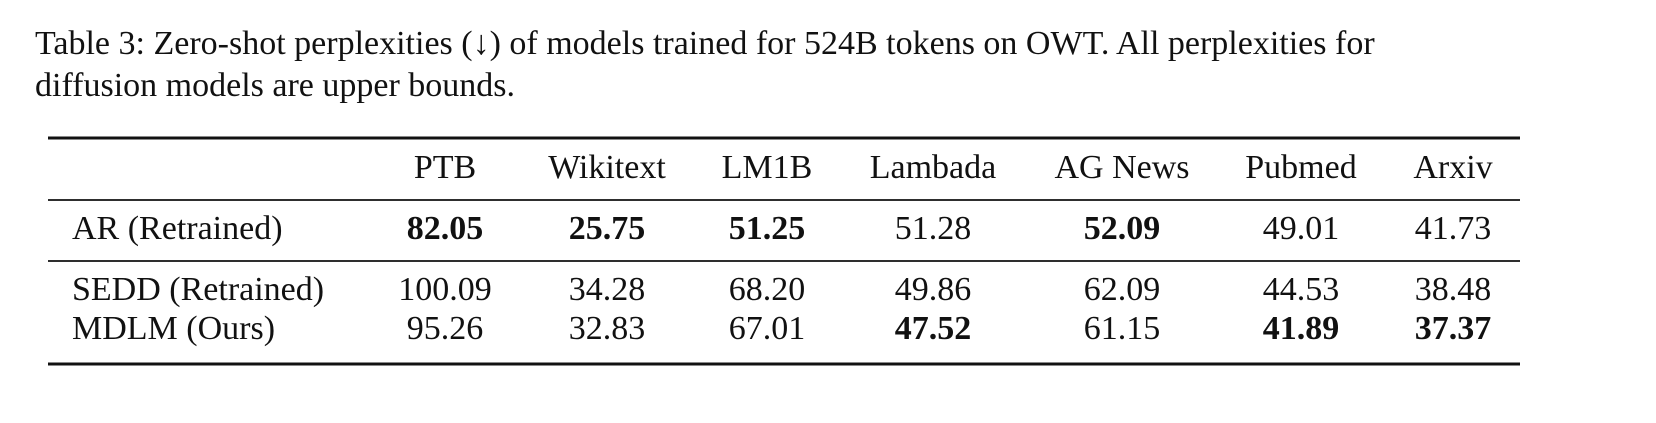 Image resolution: width=1656 pixels, height=423 pixels. Describe the element at coordinates (1301, 328) in the screenshot. I see `cell: 41.89` at that location.